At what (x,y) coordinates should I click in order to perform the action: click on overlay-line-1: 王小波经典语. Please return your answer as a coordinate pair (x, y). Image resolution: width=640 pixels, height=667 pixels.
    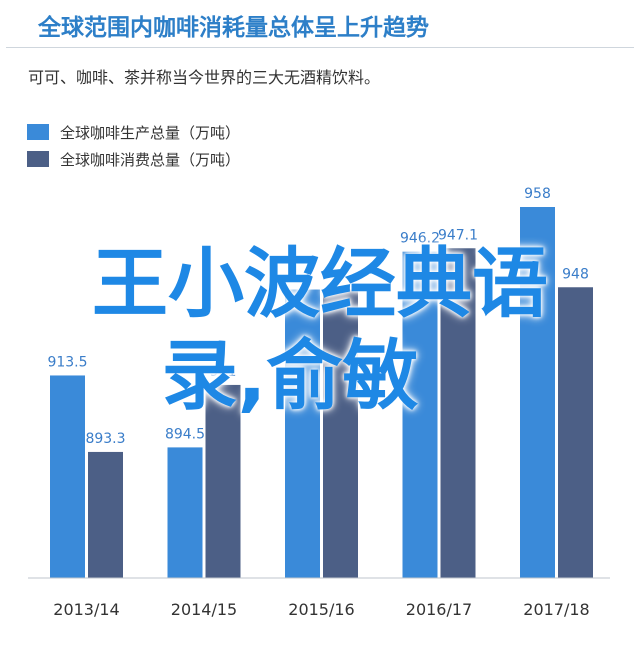
    Looking at the image, I should click on (320, 283).